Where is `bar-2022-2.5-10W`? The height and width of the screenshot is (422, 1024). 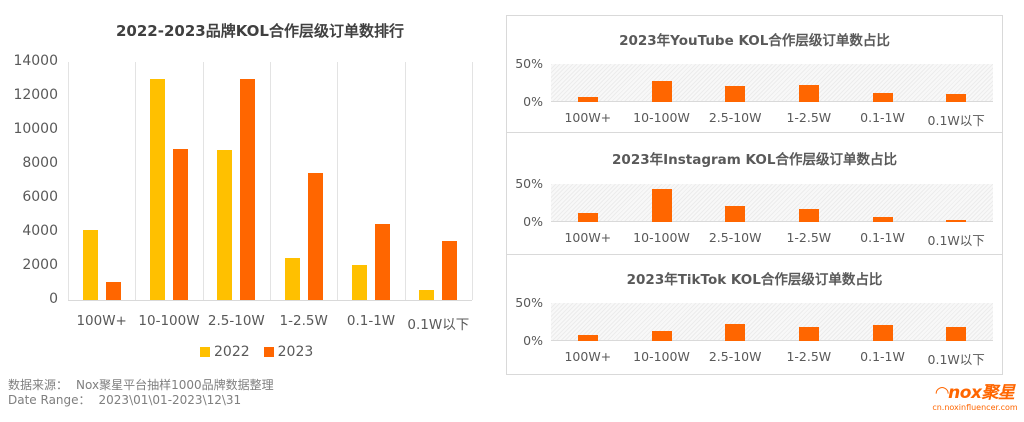
bar-2022-2.5-10W is located at coordinates (225, 225).